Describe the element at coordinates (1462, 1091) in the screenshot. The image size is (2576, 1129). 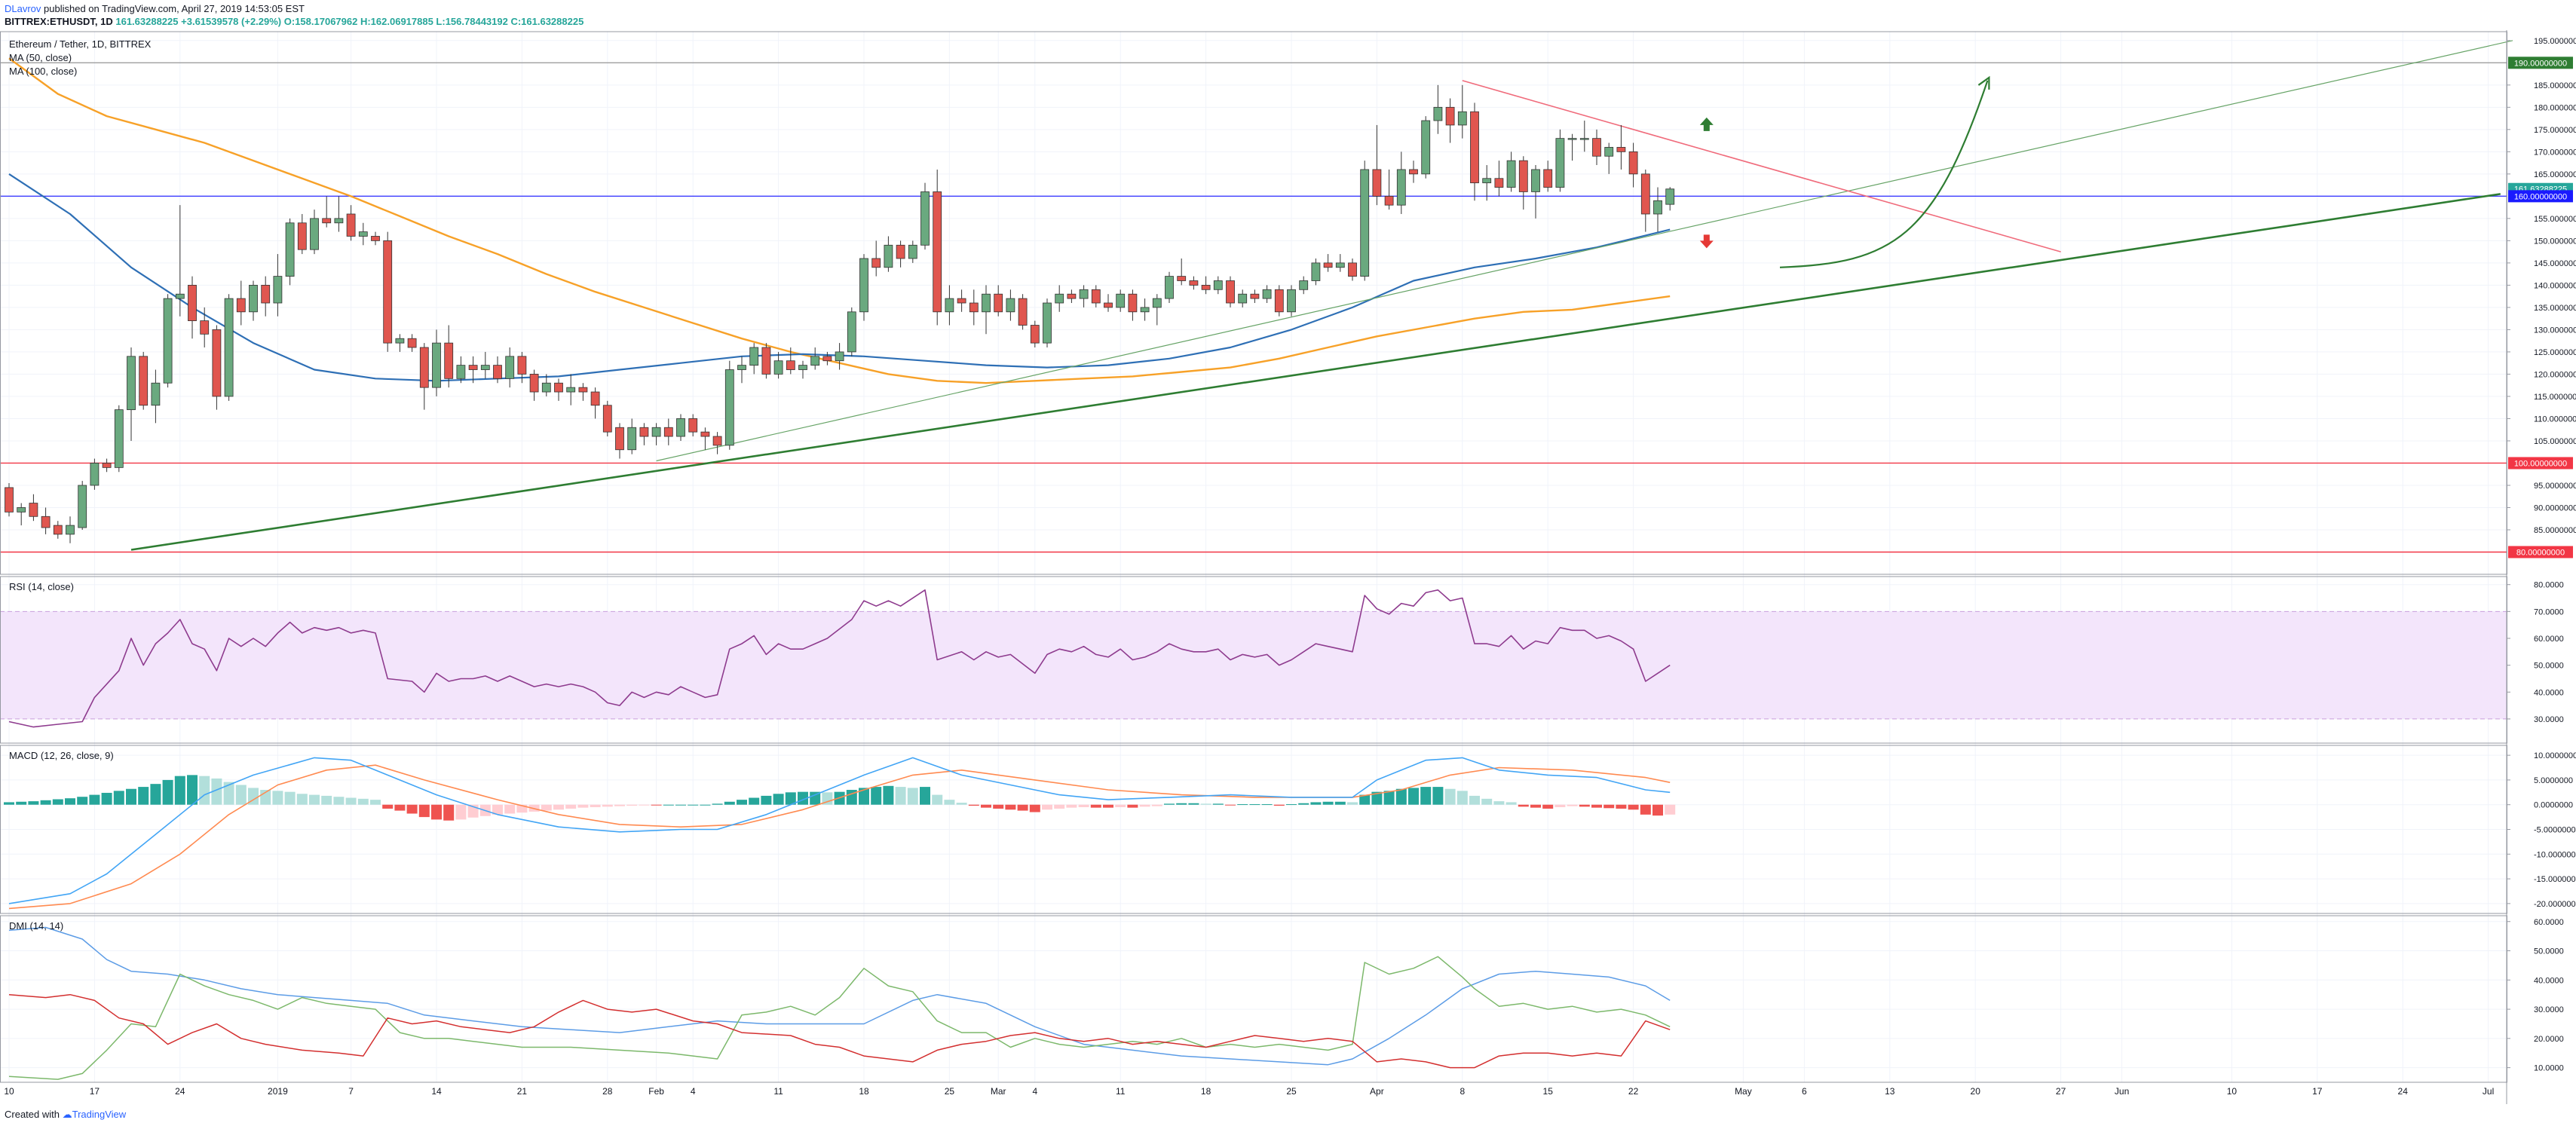
I see `time-axis-label: 8` at that location.